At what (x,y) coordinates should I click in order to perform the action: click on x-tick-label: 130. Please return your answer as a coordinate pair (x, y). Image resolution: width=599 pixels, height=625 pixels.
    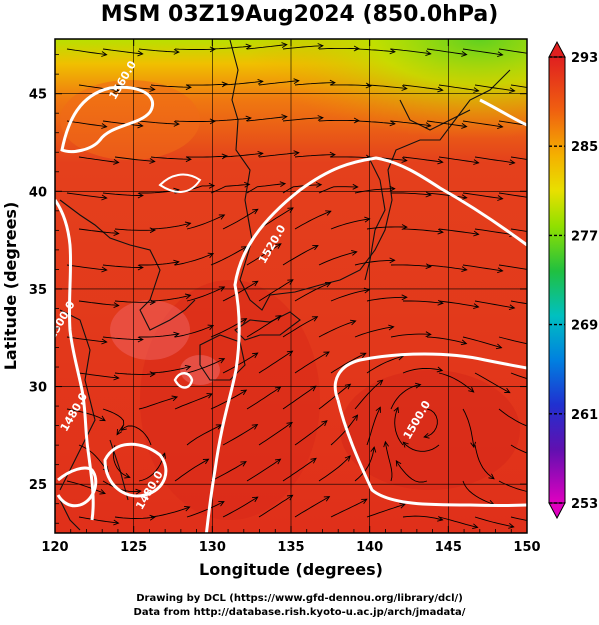
    Looking at the image, I should click on (212, 547).